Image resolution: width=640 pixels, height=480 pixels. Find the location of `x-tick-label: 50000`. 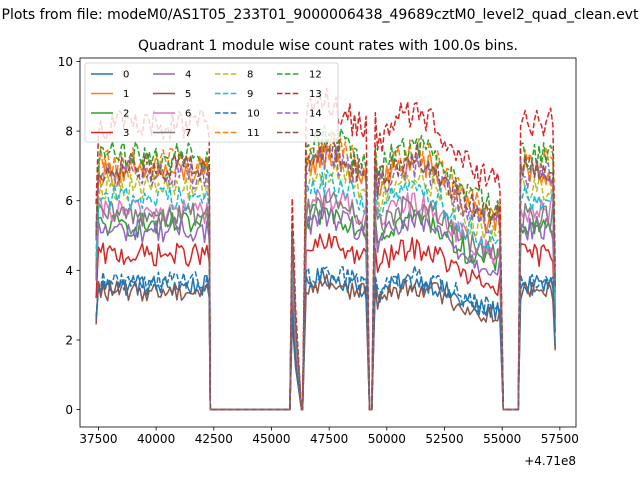

x-tick-label: 50000 is located at coordinates (387, 439).